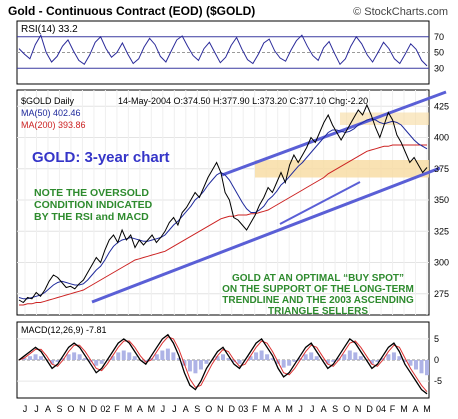  I want to click on price-tick-label: 375, so click(441, 169).